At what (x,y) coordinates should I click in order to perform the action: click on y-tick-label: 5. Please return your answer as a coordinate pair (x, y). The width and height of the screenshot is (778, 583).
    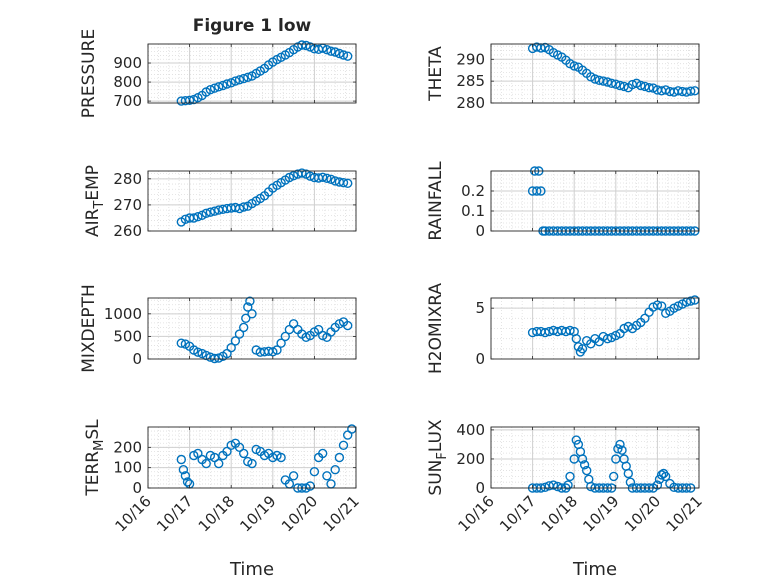
    Looking at the image, I should click on (480, 308).